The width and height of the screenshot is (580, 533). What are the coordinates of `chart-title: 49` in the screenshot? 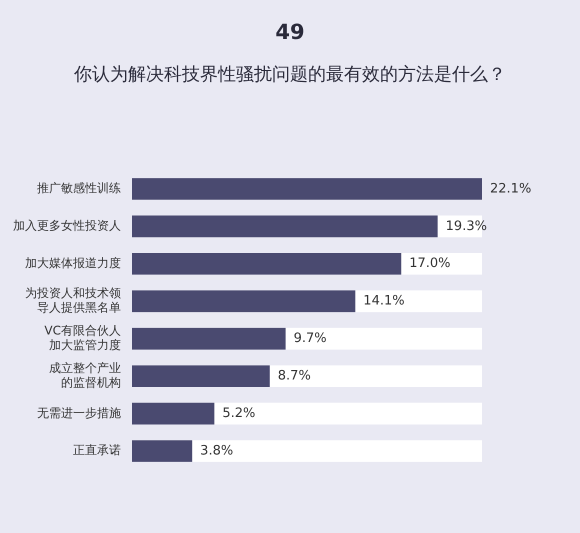 It's located at (290, 32).